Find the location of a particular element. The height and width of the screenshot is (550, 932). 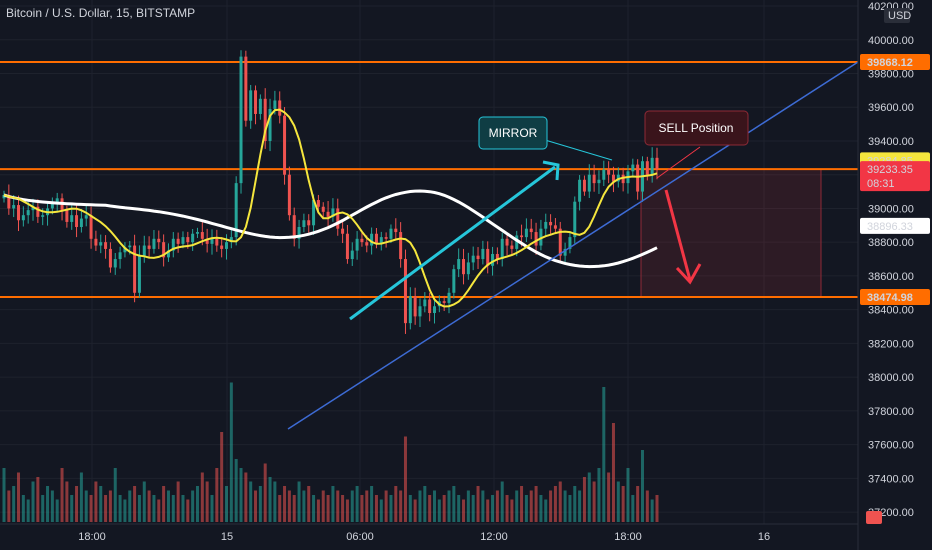

x-tick-label: 12:00 is located at coordinates (494, 537).